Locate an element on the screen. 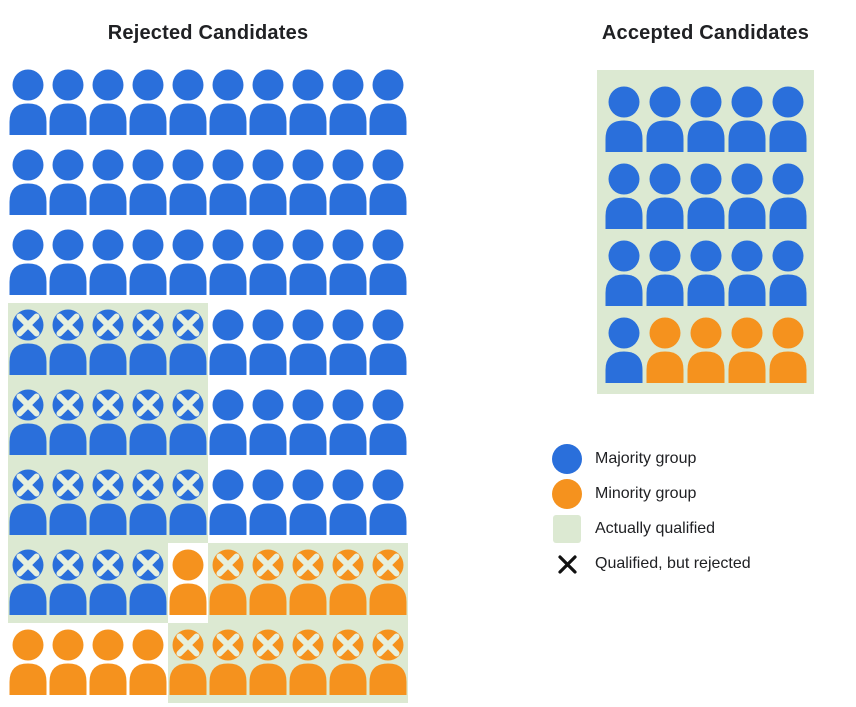  legend-item-qualified-square: Actually qualified is located at coordinates (651, 529).